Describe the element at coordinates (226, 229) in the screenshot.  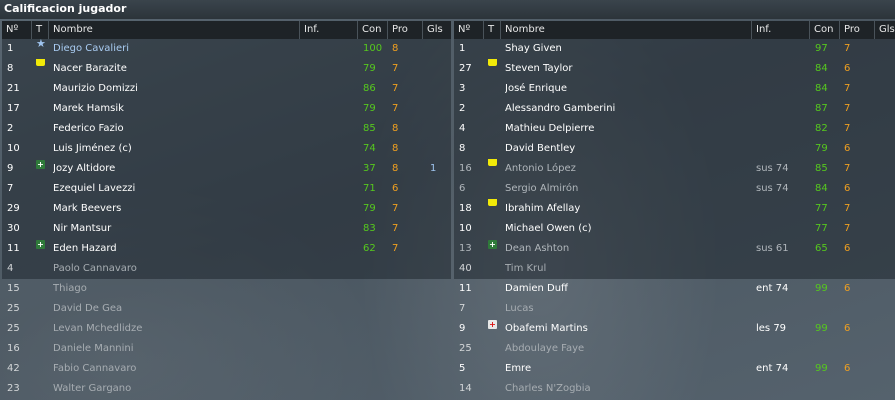
I see `player-row: 30 Nir Mantsur 83 7` at that location.